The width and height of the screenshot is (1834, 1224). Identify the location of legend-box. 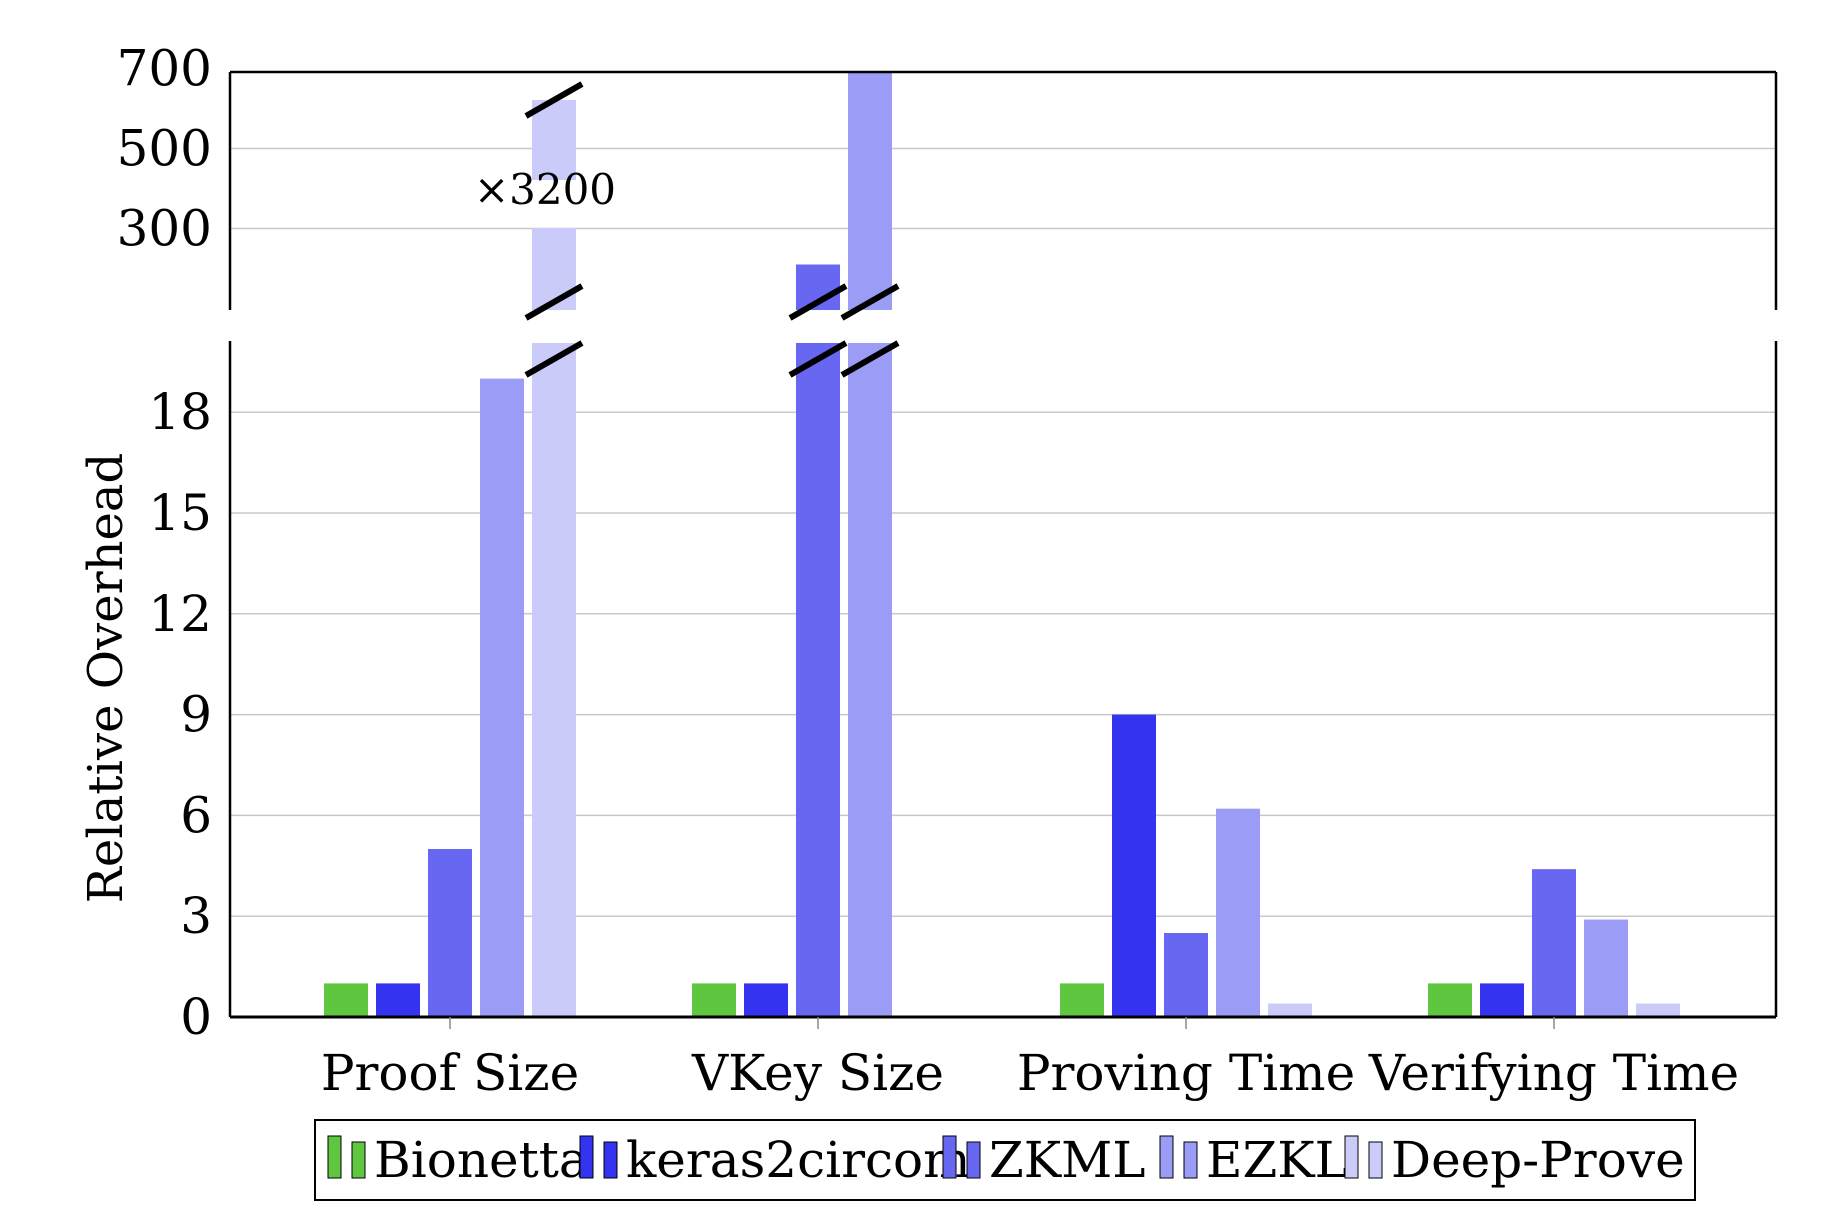
(1005, 1160).